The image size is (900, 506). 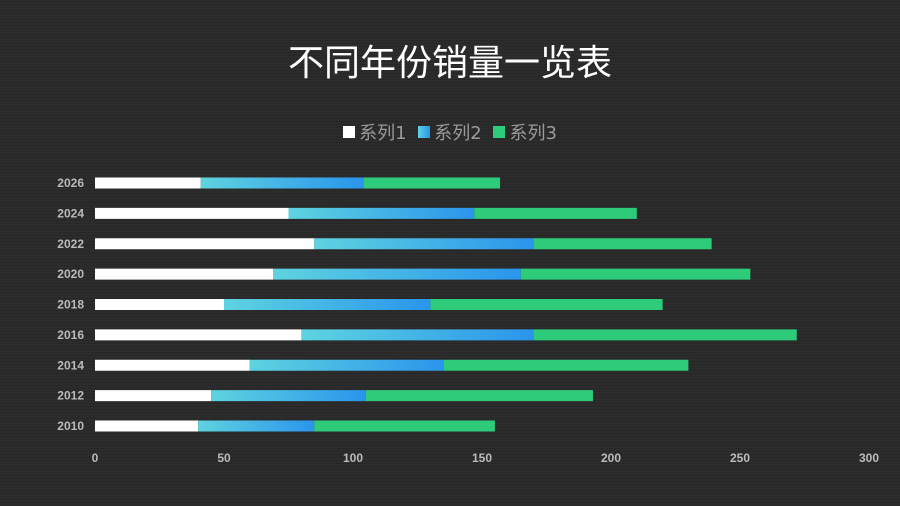 What do you see at coordinates (70, 335) in the screenshot?
I see `y-tick-label: 2016` at bounding box center [70, 335].